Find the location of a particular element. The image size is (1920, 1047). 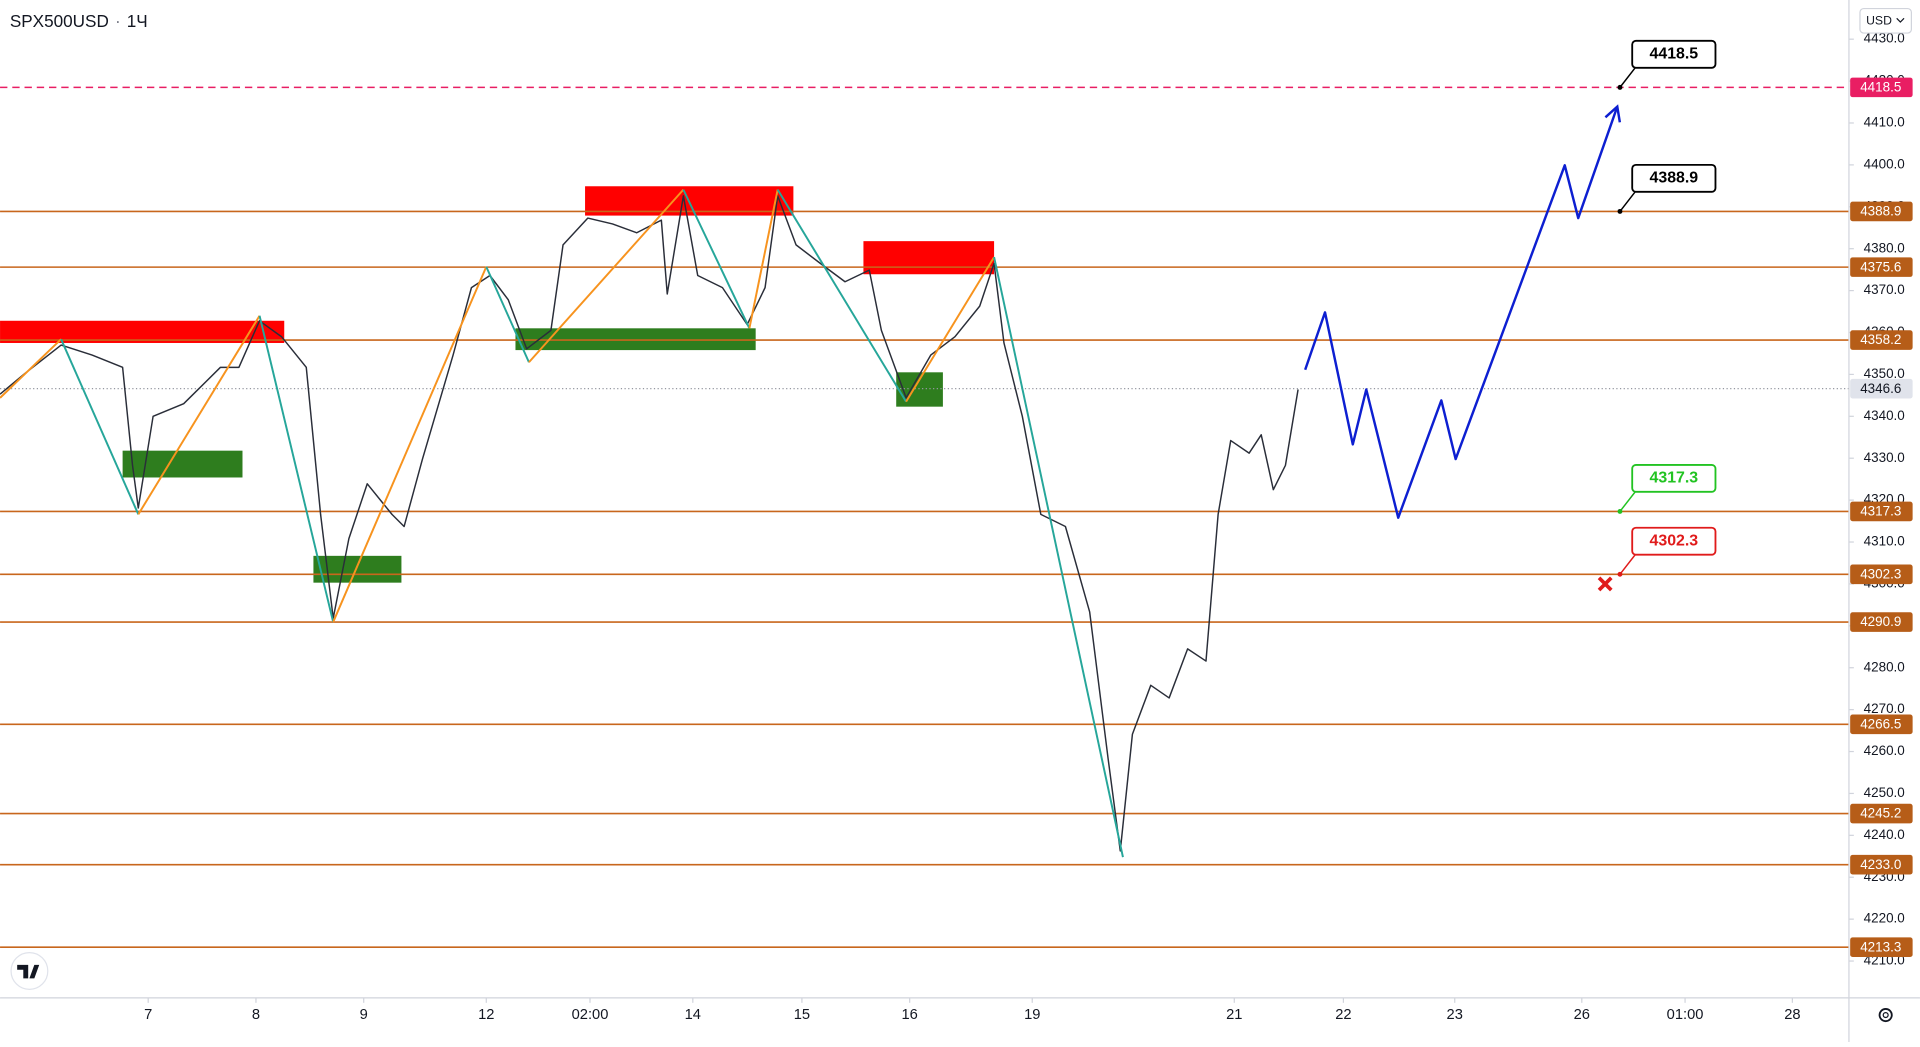

x-tick-label: 14 is located at coordinates (693, 1015).